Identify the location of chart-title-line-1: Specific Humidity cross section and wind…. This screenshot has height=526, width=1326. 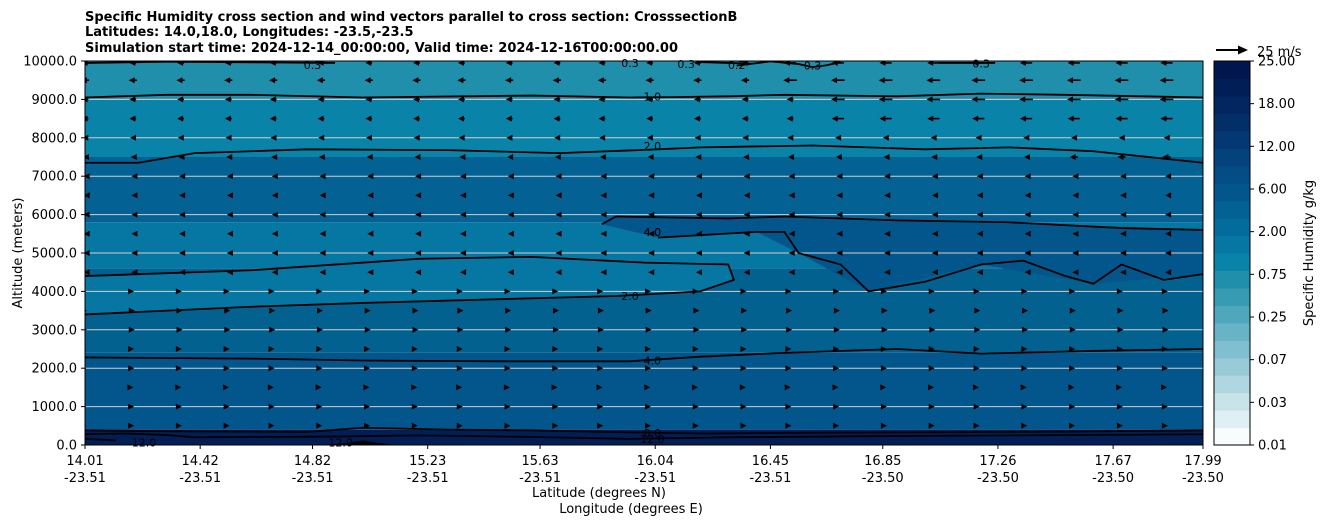
(411, 17).